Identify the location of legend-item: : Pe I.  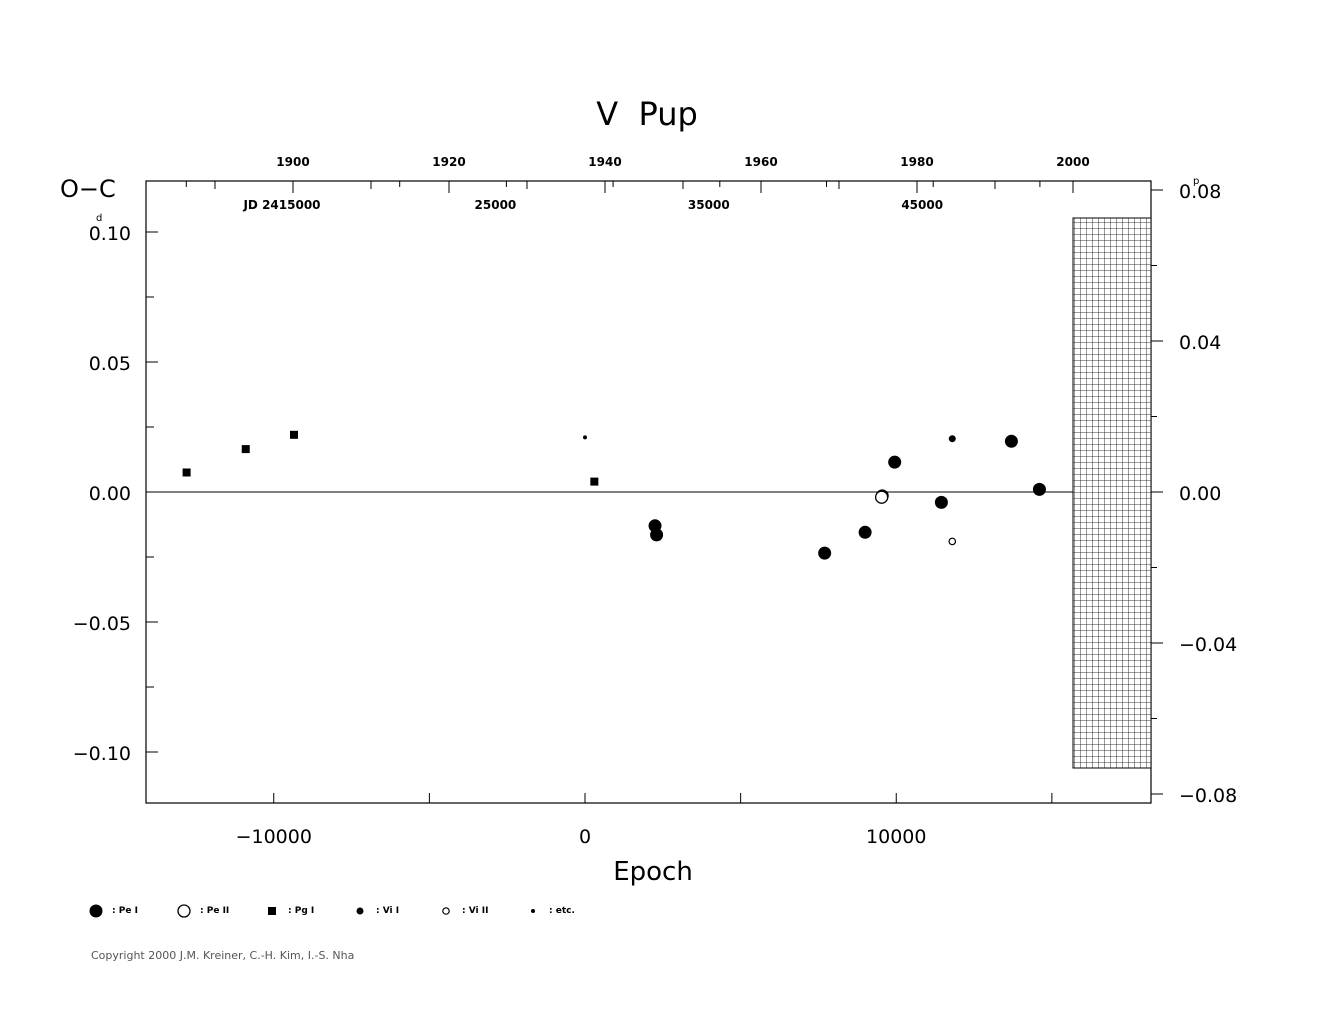
(113, 911).